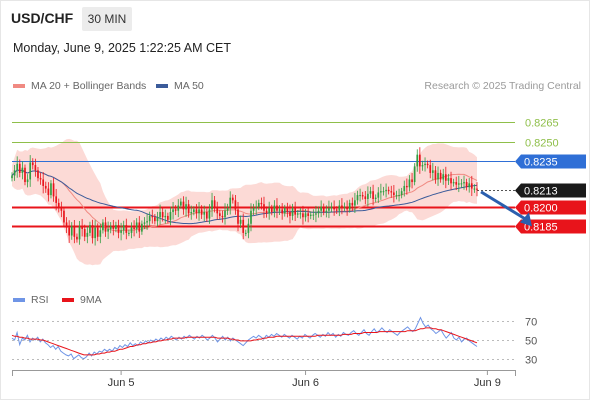  What do you see at coordinates (533, 176) in the screenshot?
I see `level-labels-layer: 0.8265 0.8250 0.8235 0.8213 0.8200 0.8185` at bounding box center [533, 176].